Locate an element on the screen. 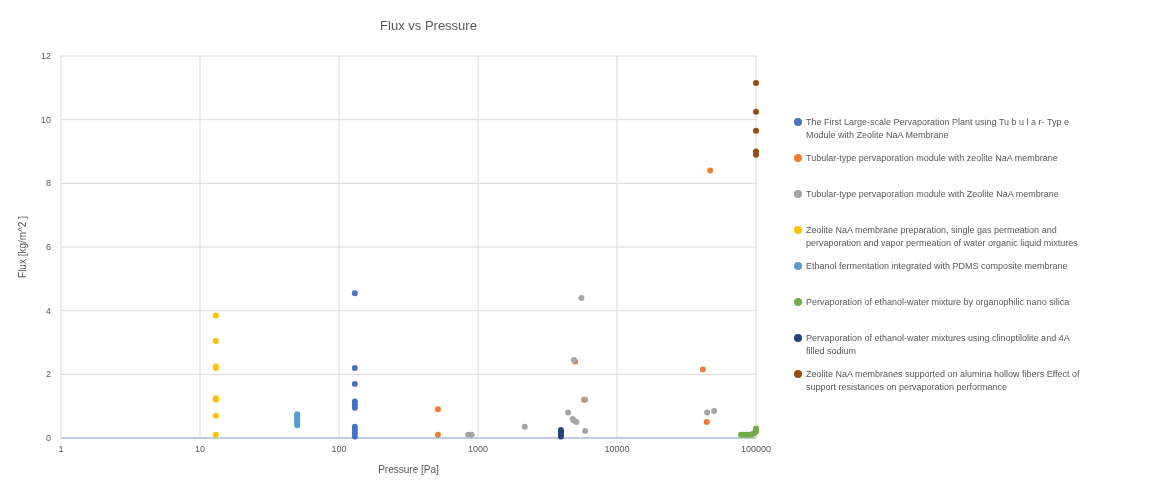 This screenshot has height=487, width=1167. x-tick-label: 1000 is located at coordinates (478, 449).